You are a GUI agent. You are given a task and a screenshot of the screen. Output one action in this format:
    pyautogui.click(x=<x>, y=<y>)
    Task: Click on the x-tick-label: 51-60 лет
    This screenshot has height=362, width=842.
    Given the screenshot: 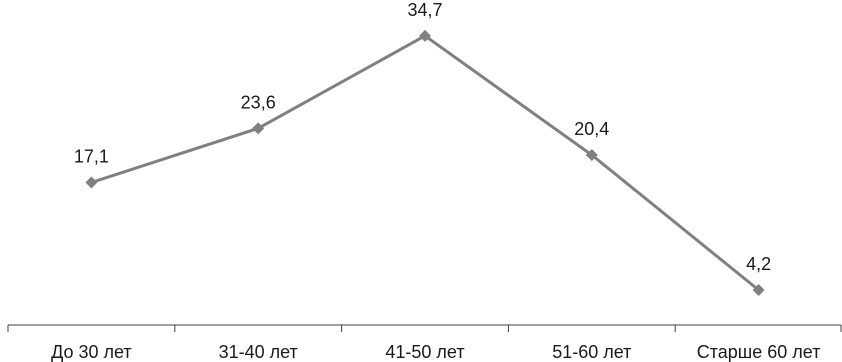 What is the action you would take?
    pyautogui.click(x=591, y=352)
    